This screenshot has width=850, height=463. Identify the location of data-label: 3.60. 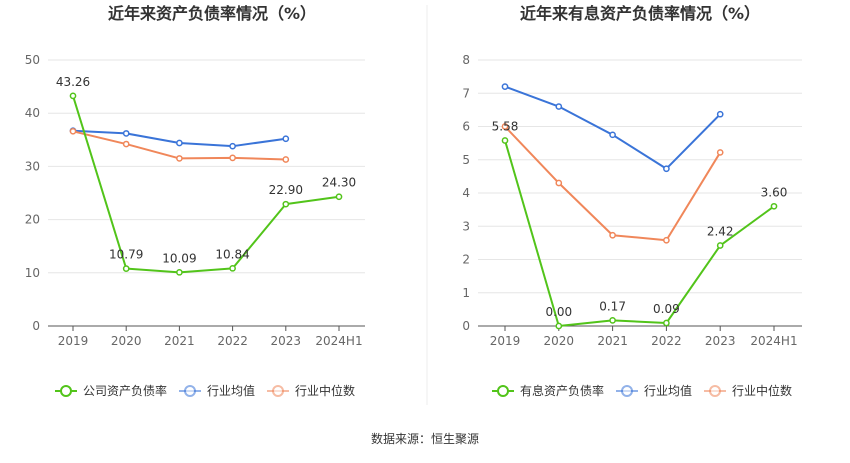
(774, 192).